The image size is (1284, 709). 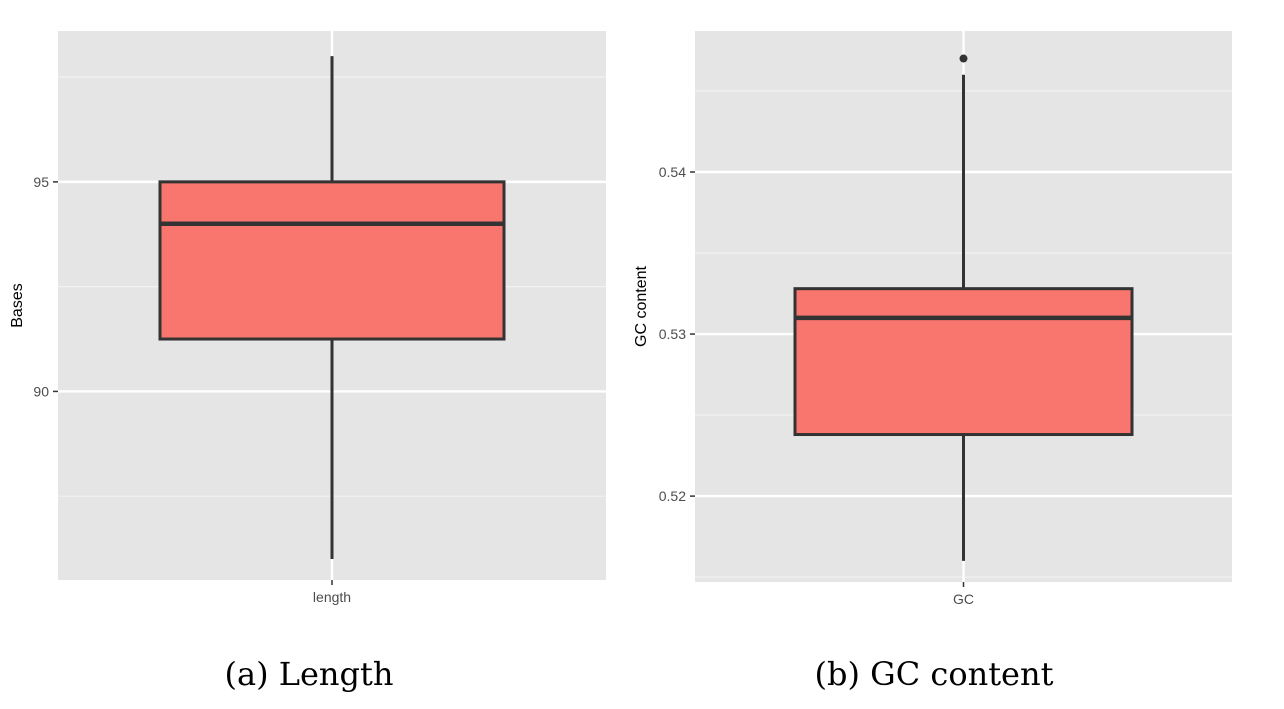 What do you see at coordinates (672, 496) in the screenshot?
I see `y-tick-label: 0.52` at bounding box center [672, 496].